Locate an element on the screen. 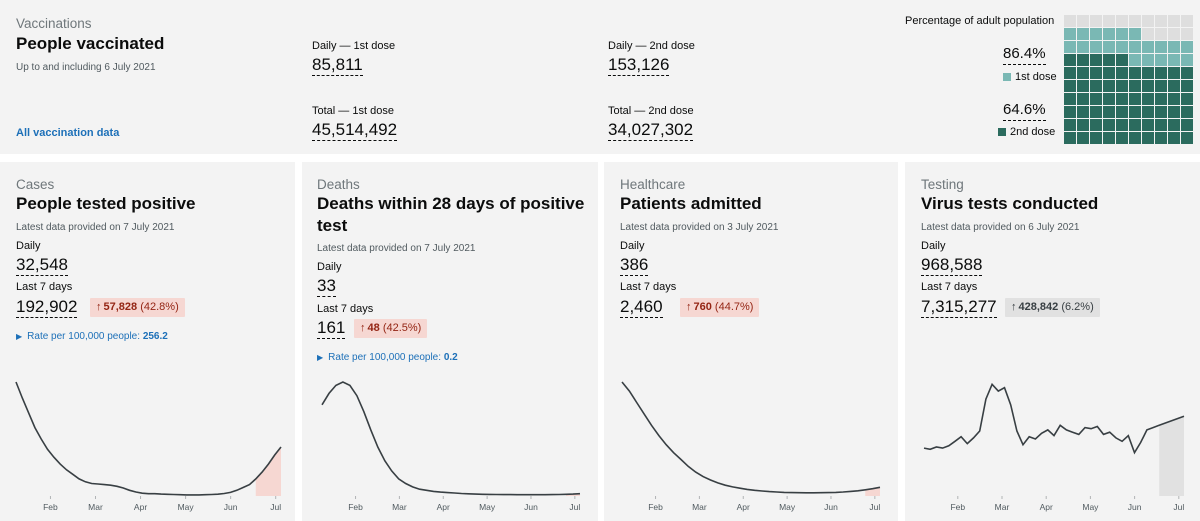  testing-week-value: 7,315,277 is located at coordinates (959, 307).